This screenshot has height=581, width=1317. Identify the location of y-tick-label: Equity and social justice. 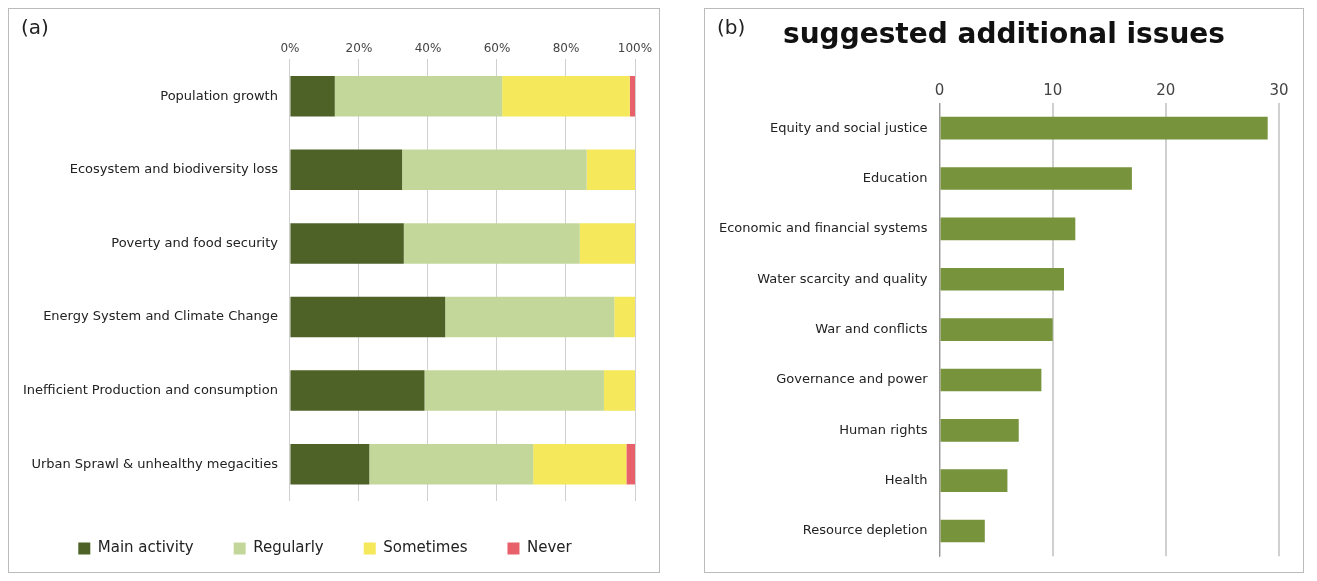
(849, 127).